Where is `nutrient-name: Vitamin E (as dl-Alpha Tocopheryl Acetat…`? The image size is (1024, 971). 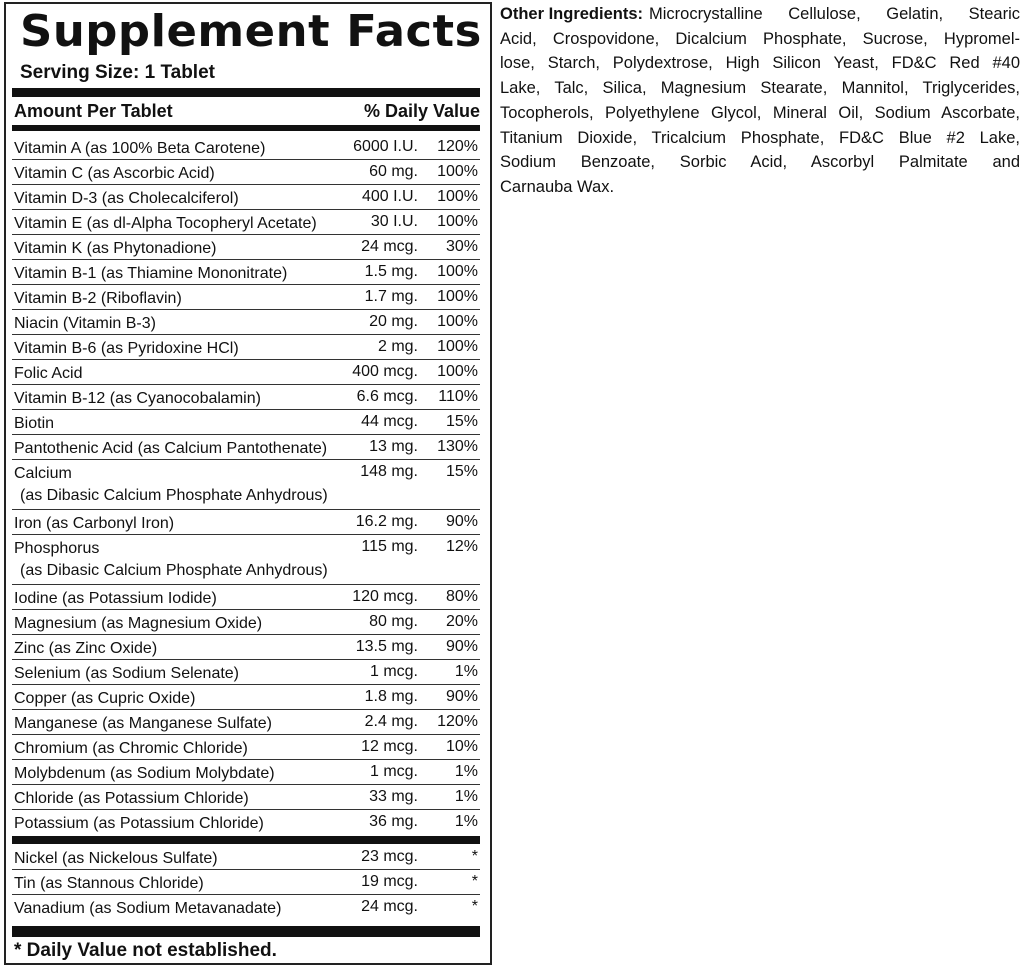 nutrient-name: Vitamin E (as dl-Alpha Tocopheryl Acetat… is located at coordinates (165, 224).